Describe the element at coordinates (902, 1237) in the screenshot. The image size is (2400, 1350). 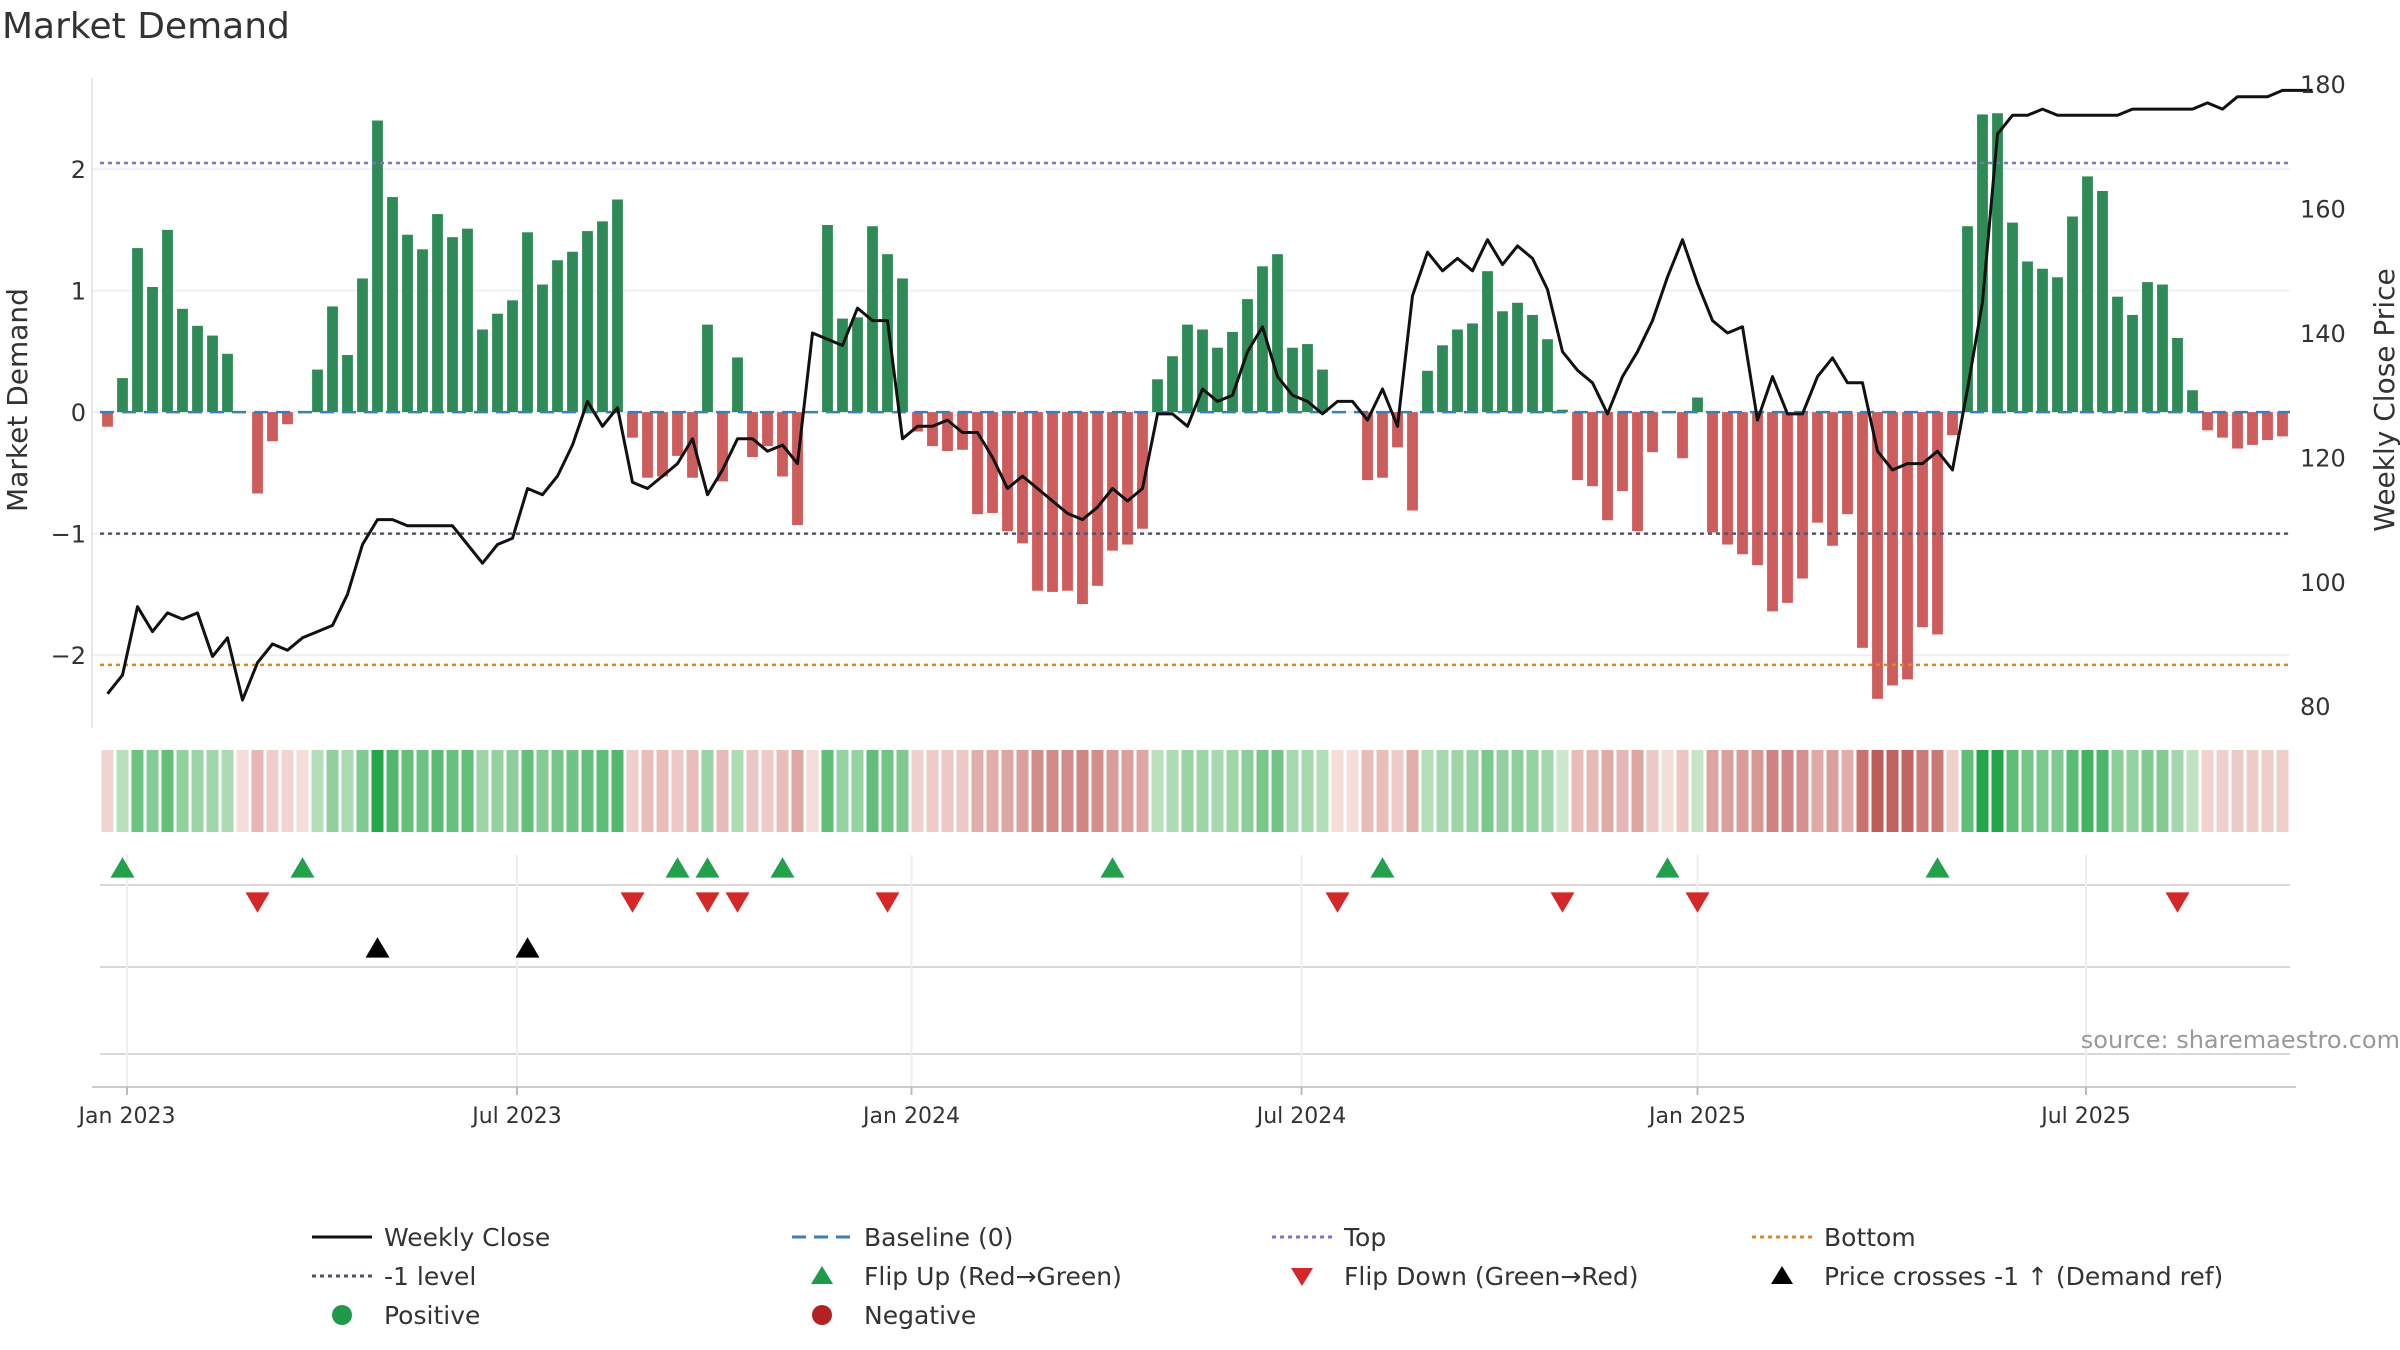
I see `legend-item: Baseline (0)` at that location.